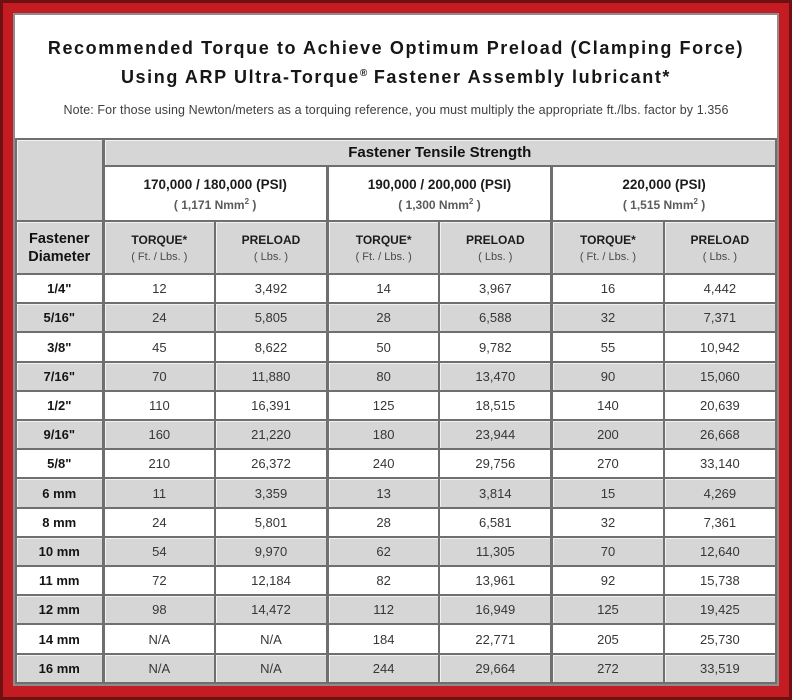  What do you see at coordinates (59, 180) in the screenshot?
I see `corner-cell` at bounding box center [59, 180].